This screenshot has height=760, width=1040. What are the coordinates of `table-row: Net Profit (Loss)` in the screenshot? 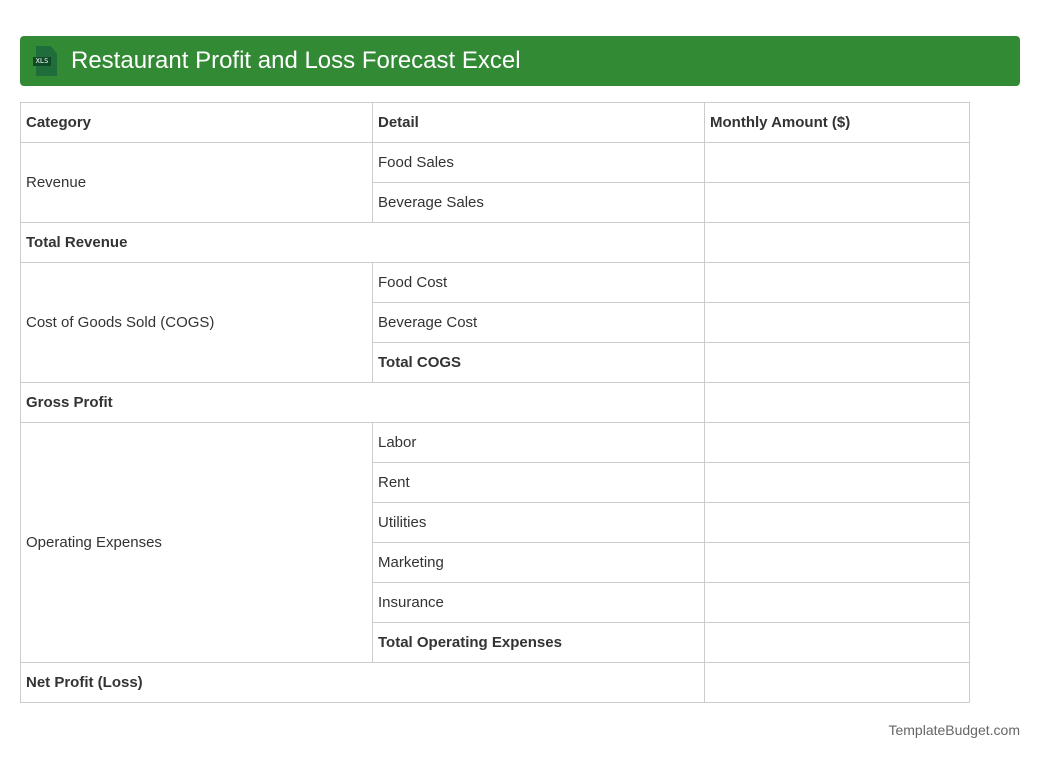 It's located at (495, 682).